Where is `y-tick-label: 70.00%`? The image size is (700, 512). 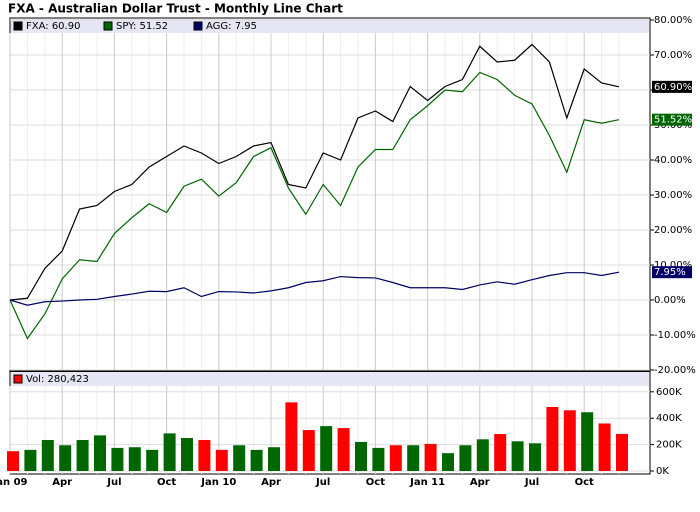
y-tick-label: 70.00% is located at coordinates (673, 55).